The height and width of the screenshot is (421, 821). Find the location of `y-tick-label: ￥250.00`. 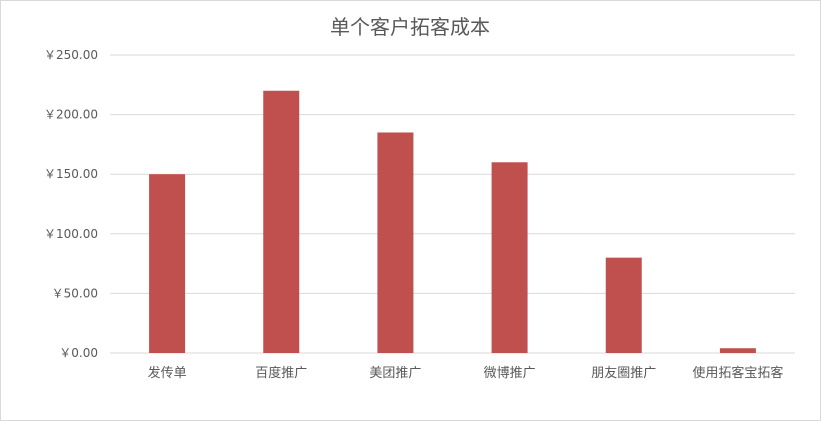

y-tick-label: ￥250.00 is located at coordinates (71, 55).